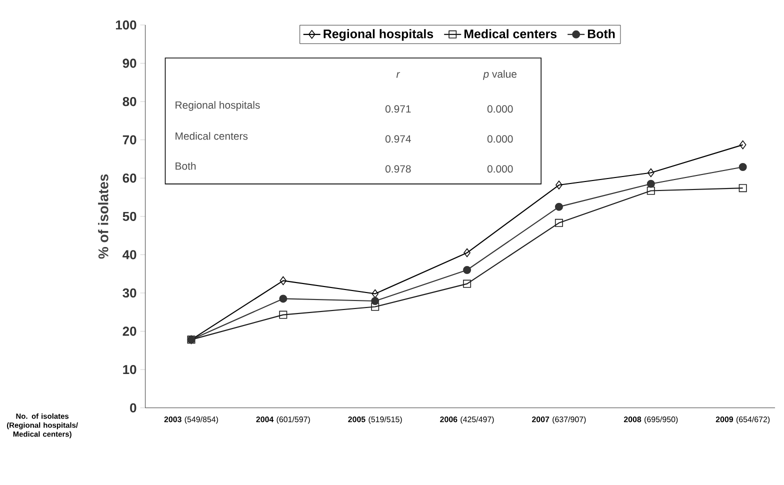  I want to click on annotation: 0.974, so click(398, 139).